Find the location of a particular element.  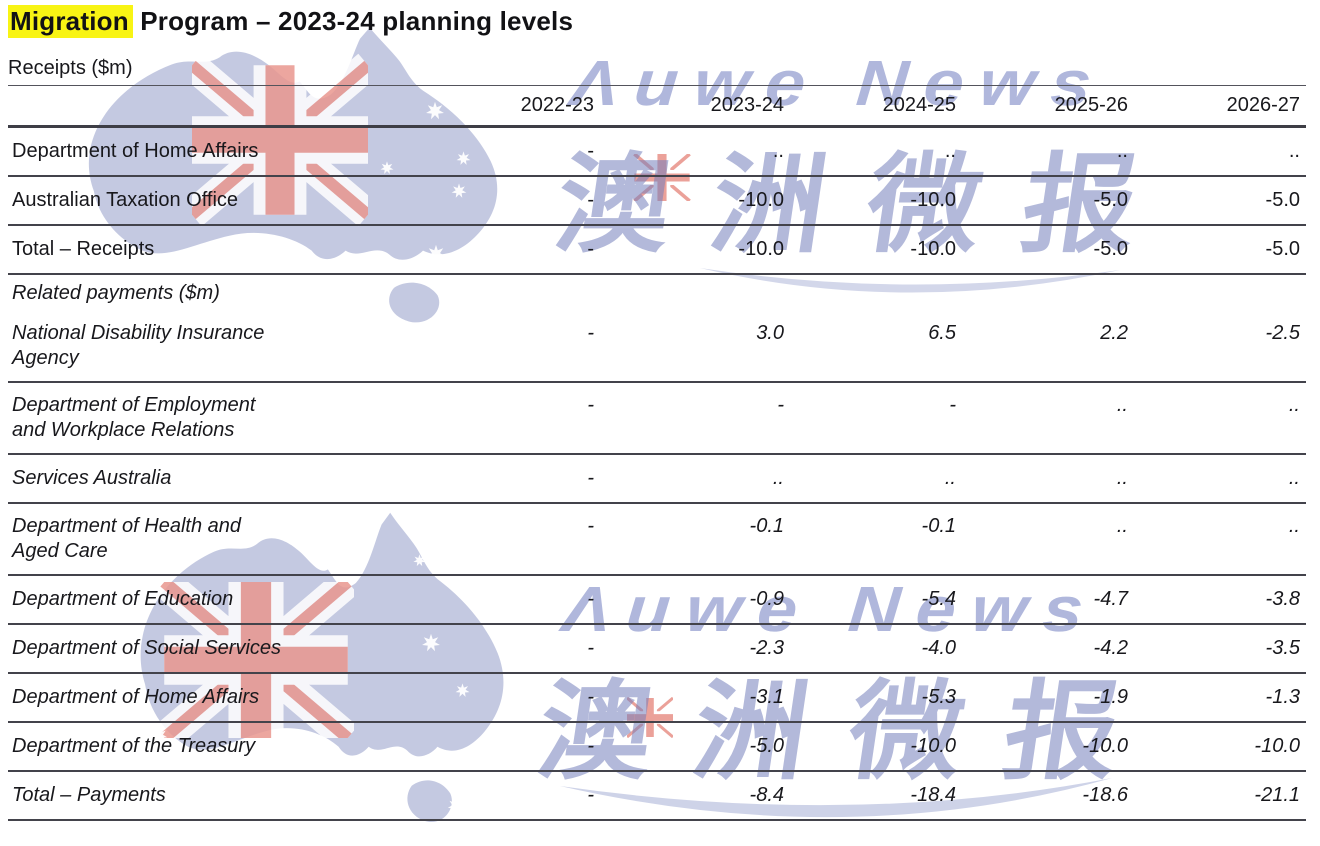

table-row: Total – Receipts - -10.0 -10.0 -5.0 -5.0 is located at coordinates (657, 250).